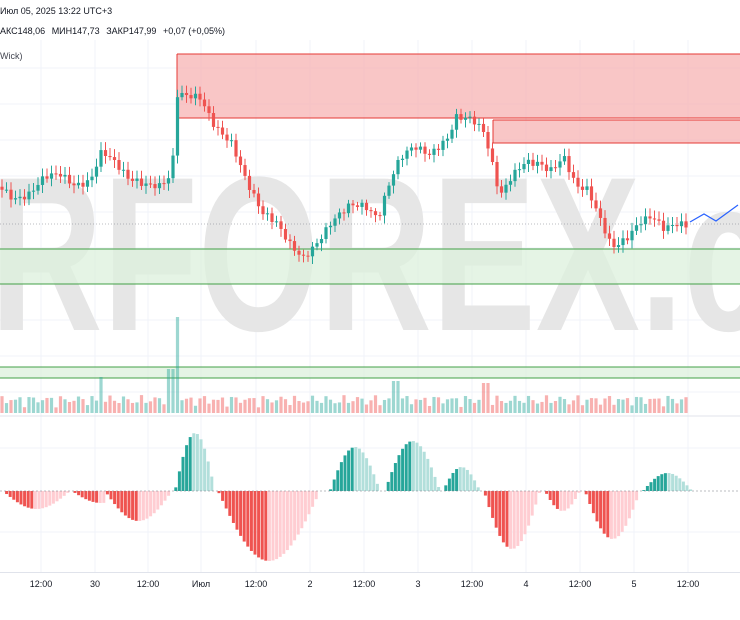 The height and width of the screenshot is (620, 740). Describe the element at coordinates (714, 213) in the screenshot. I see `projection-line` at that location.